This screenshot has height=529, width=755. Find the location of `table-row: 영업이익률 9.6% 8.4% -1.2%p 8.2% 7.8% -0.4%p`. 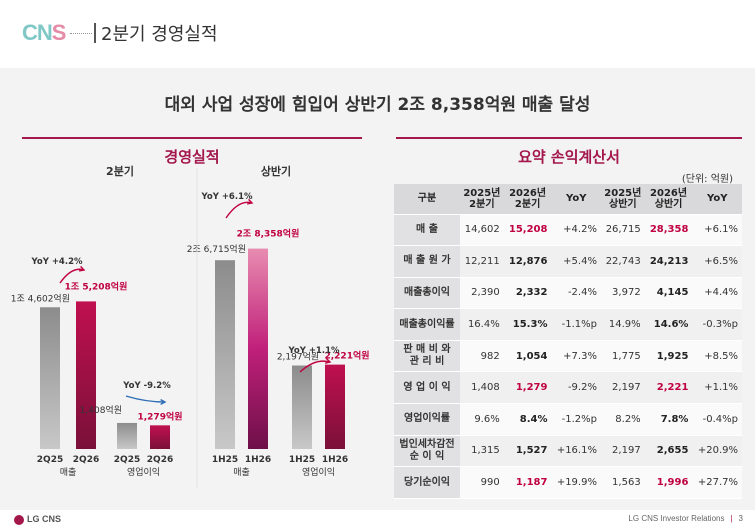

table-row: 영업이익률 9.6% 8.4% -1.2%p 8.2% 7.8% -0.4%p is located at coordinates (568, 419).